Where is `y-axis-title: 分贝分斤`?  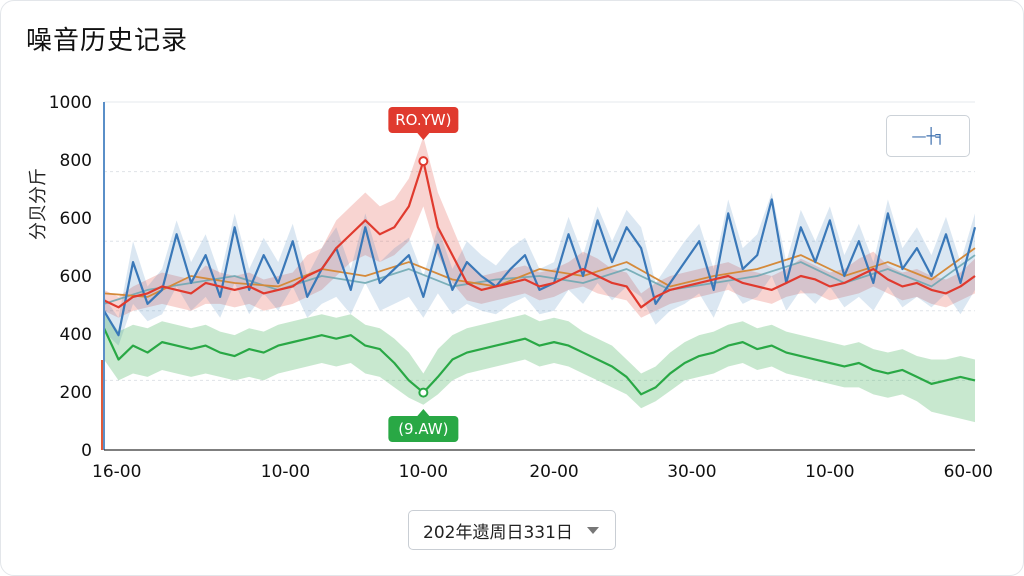 y-axis-title: 分贝分斤 is located at coordinates (38, 204).